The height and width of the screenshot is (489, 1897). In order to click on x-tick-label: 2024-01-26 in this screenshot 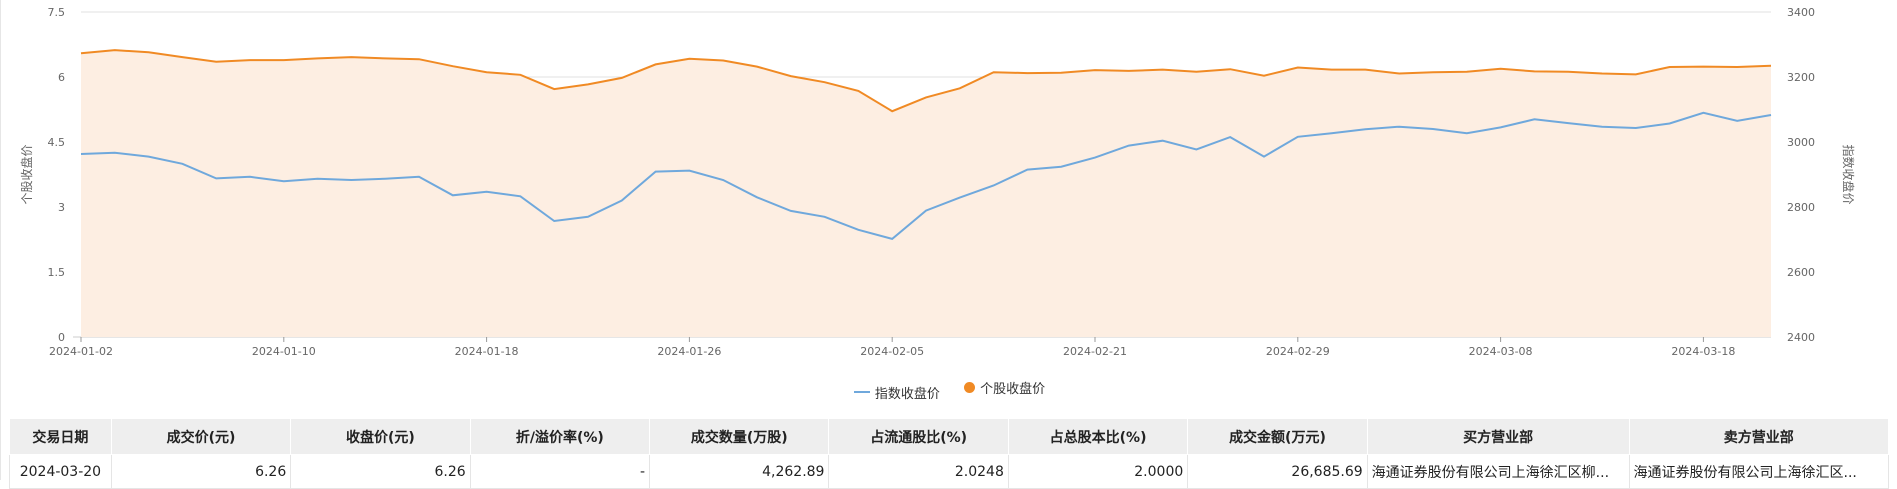, I will do `click(689, 351)`.